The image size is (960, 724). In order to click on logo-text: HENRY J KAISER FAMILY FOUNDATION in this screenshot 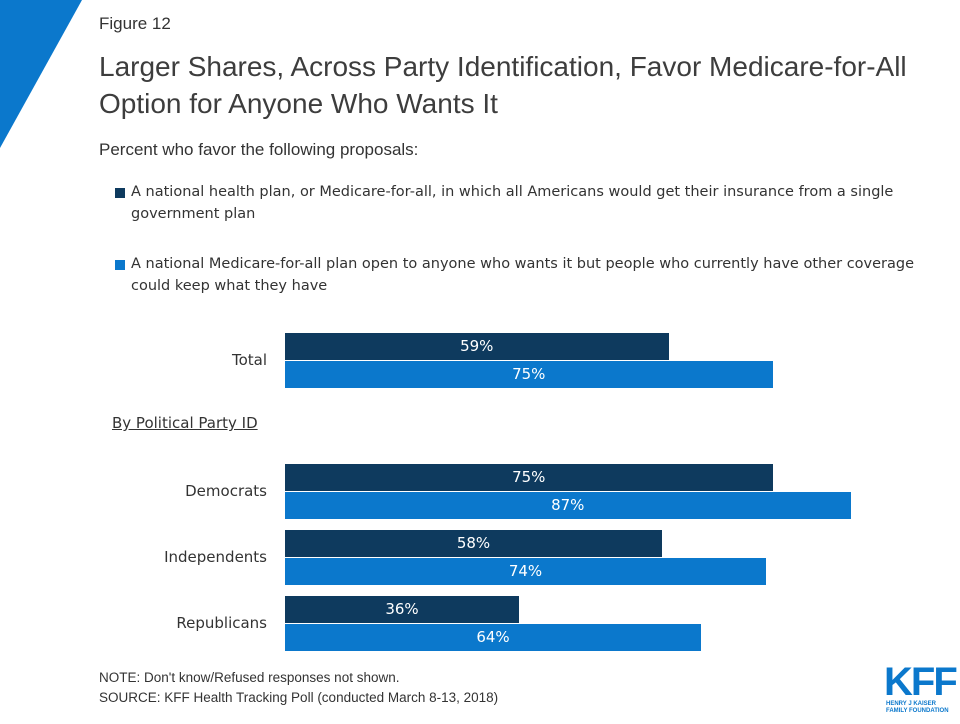, I will do `click(917, 707)`.